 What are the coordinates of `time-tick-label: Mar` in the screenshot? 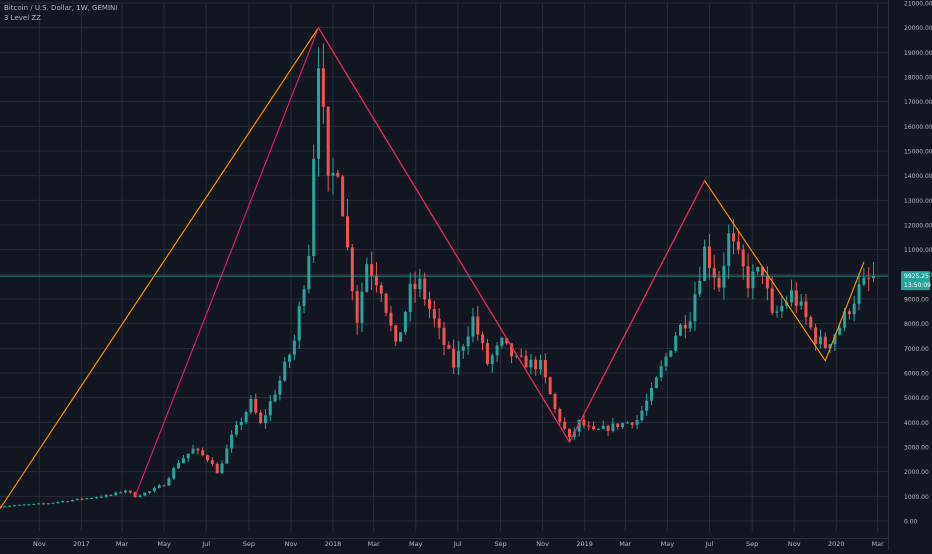 It's located at (878, 544).